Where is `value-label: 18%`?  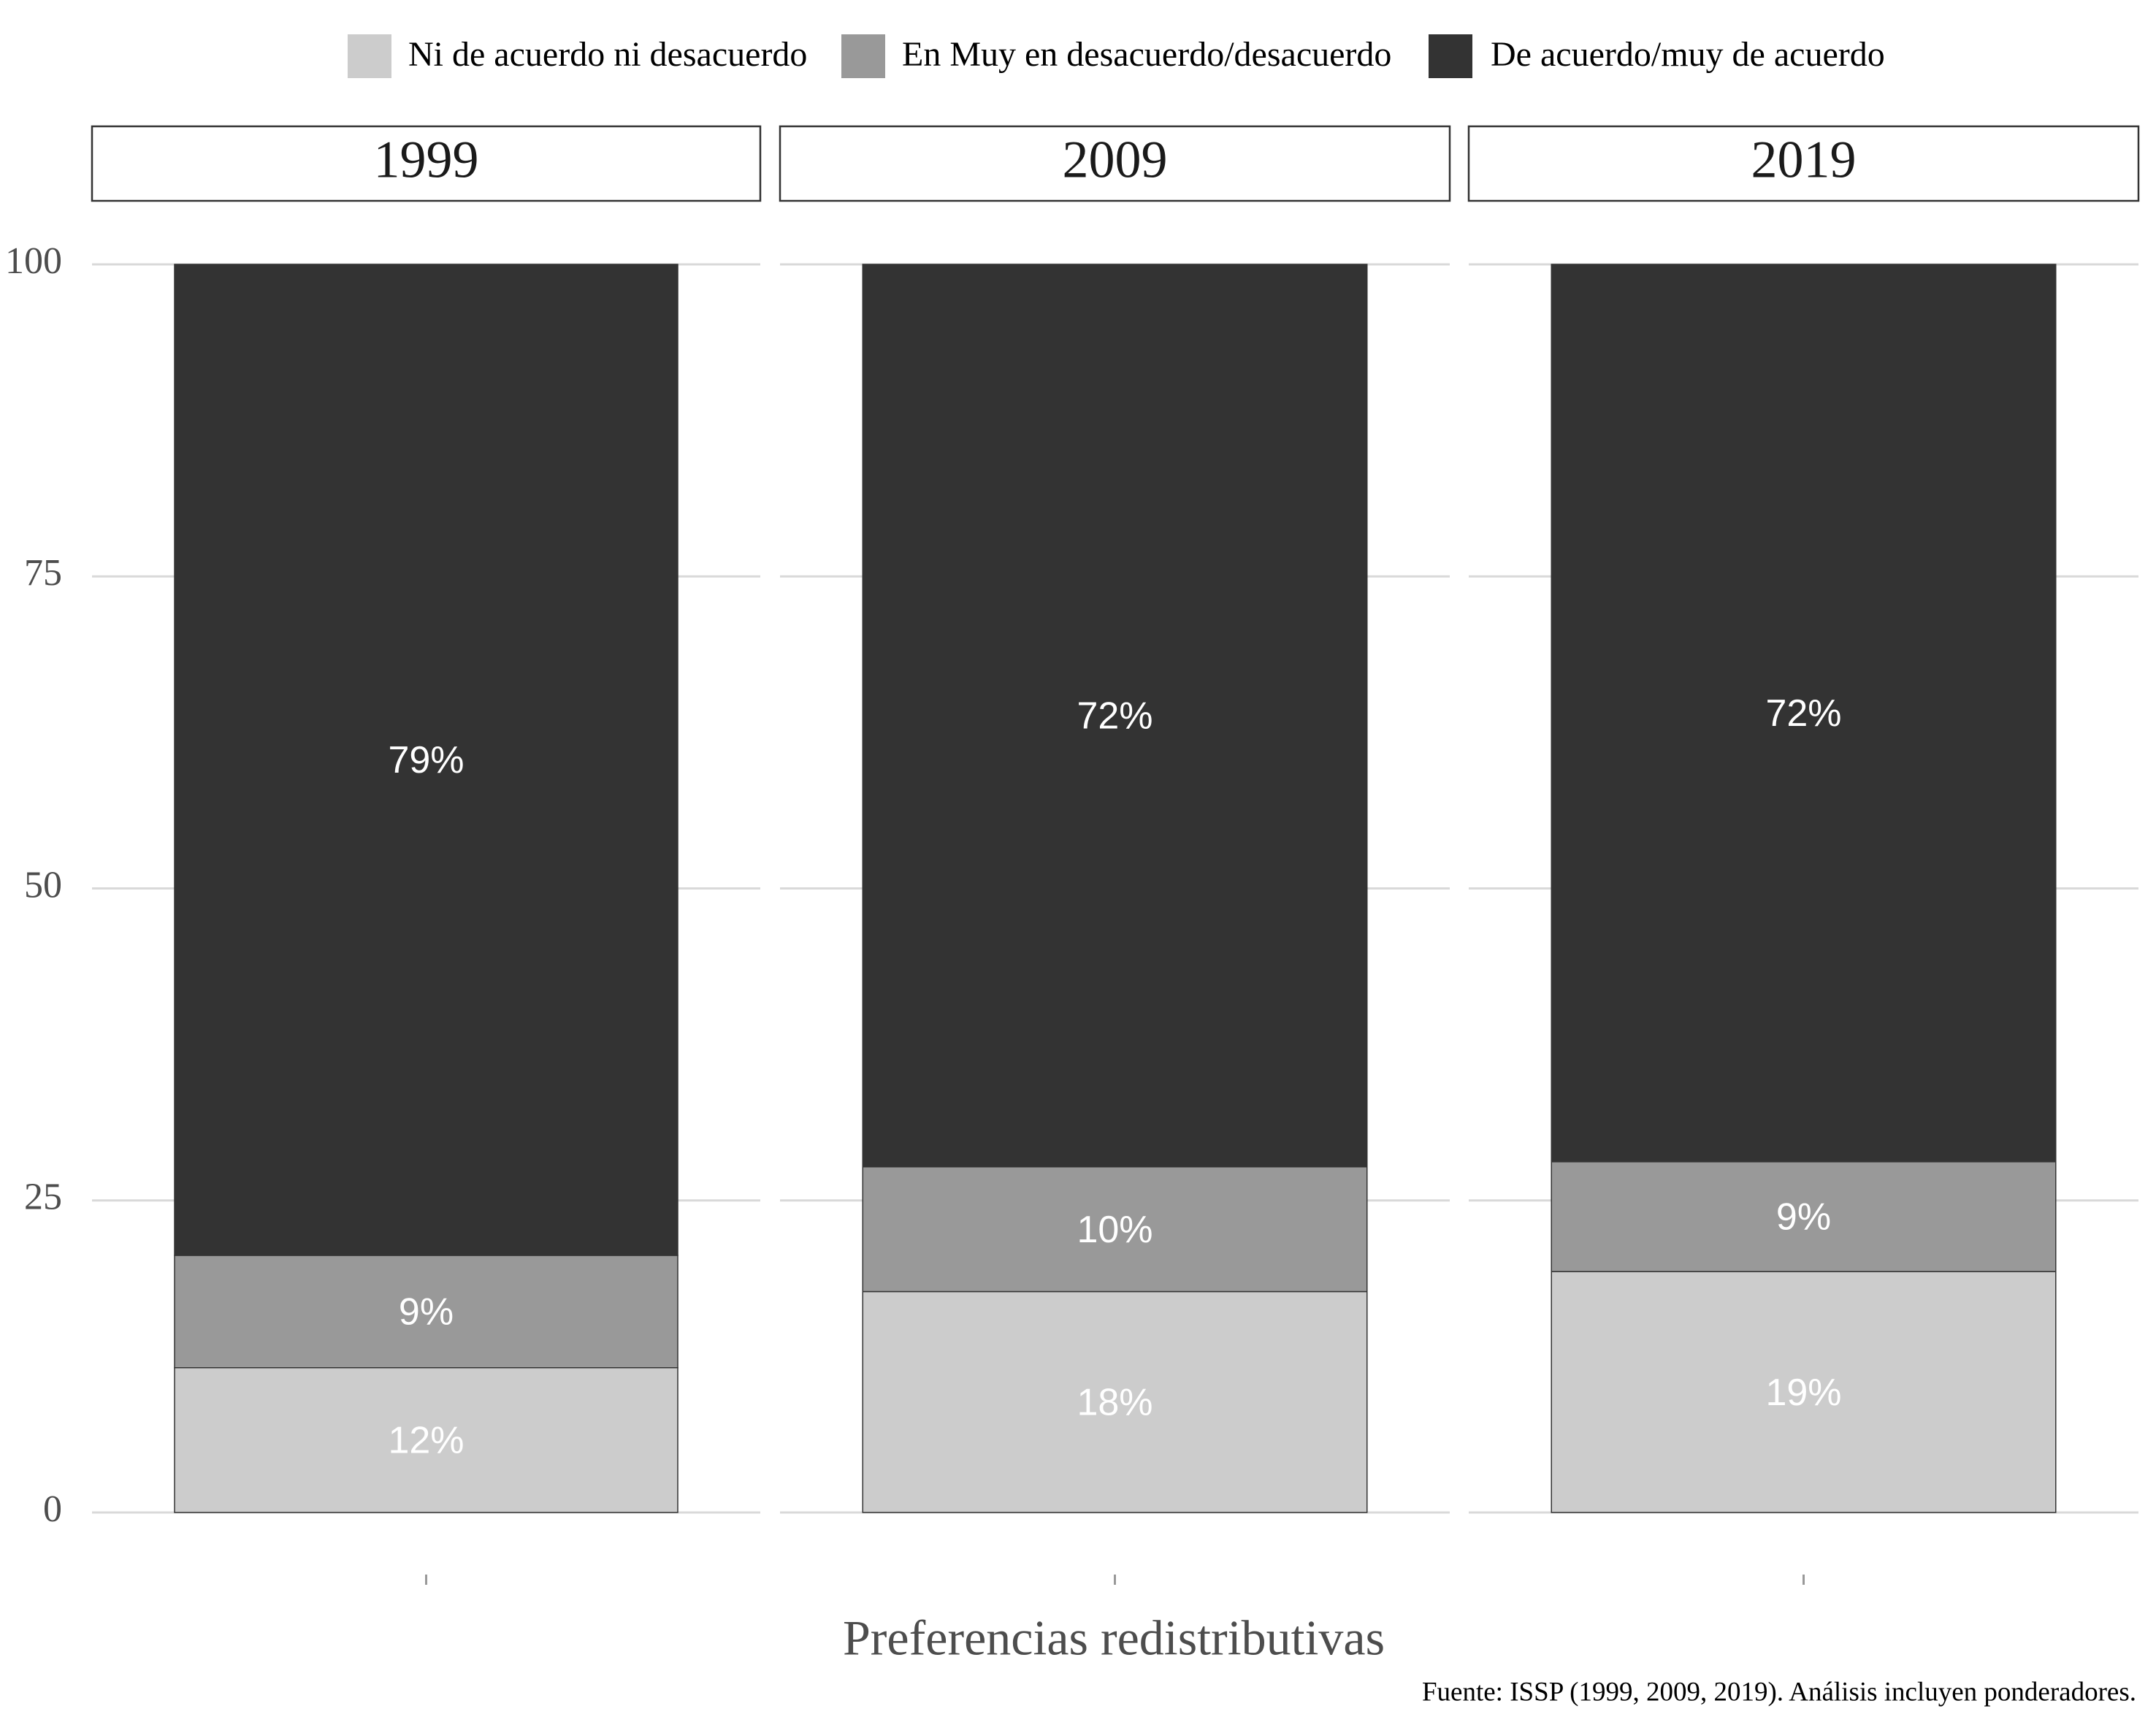
value-label: 18% is located at coordinates (1115, 1402).